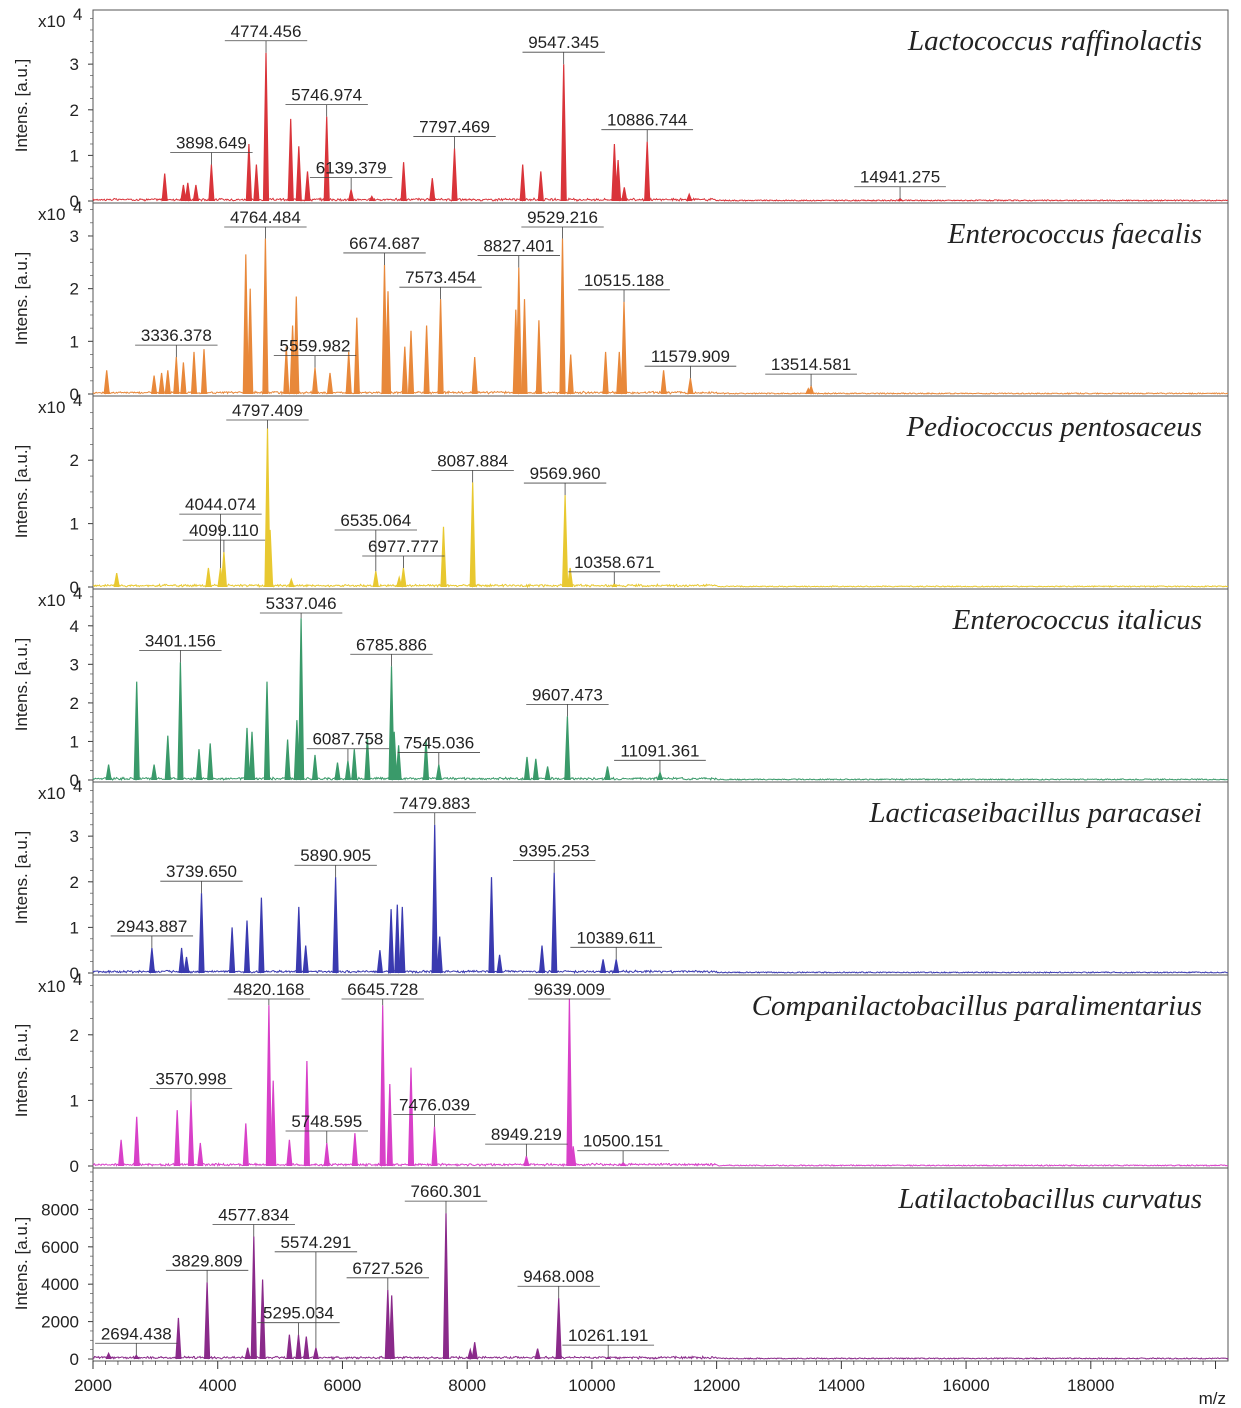 The image size is (1241, 1408). I want to click on peak-label: 10389.611, so click(616, 937).